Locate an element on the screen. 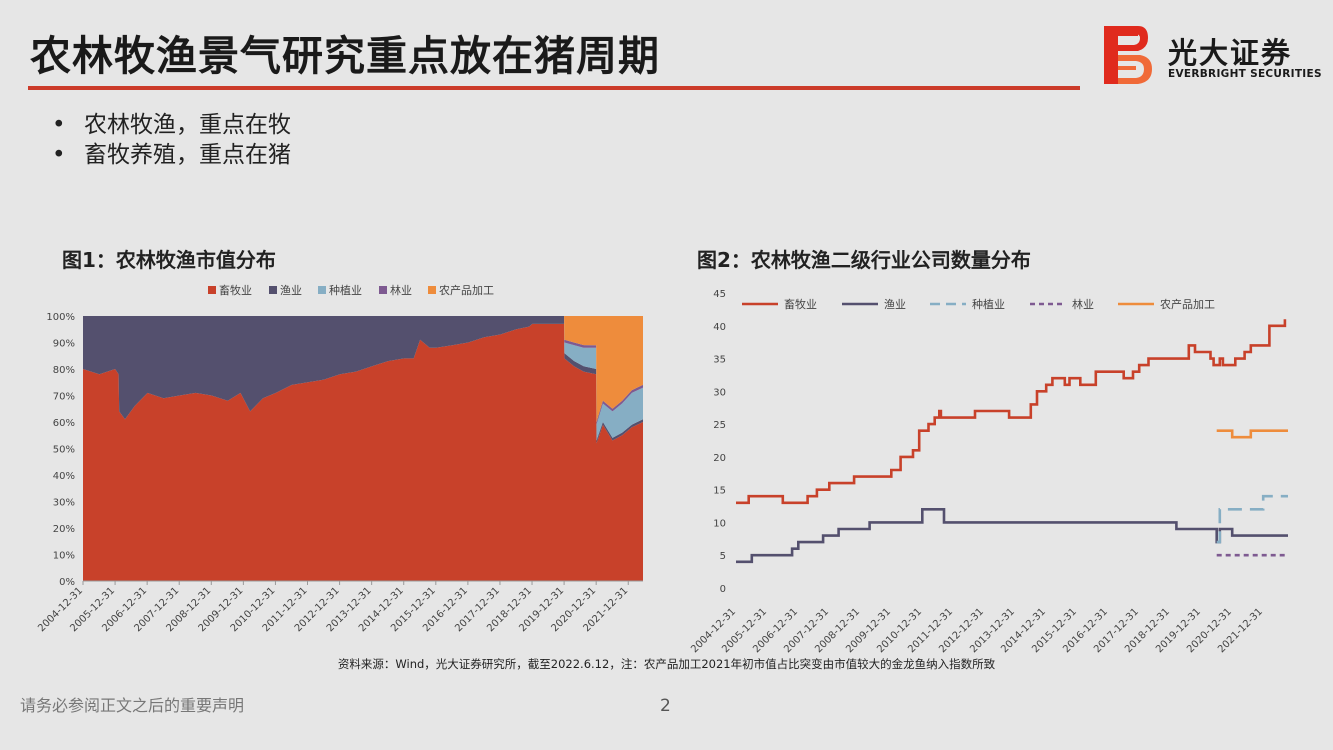 The width and height of the screenshot is (1333, 750). chart1-title: 图1：农林牧渔市值分布 is located at coordinates (169, 260).